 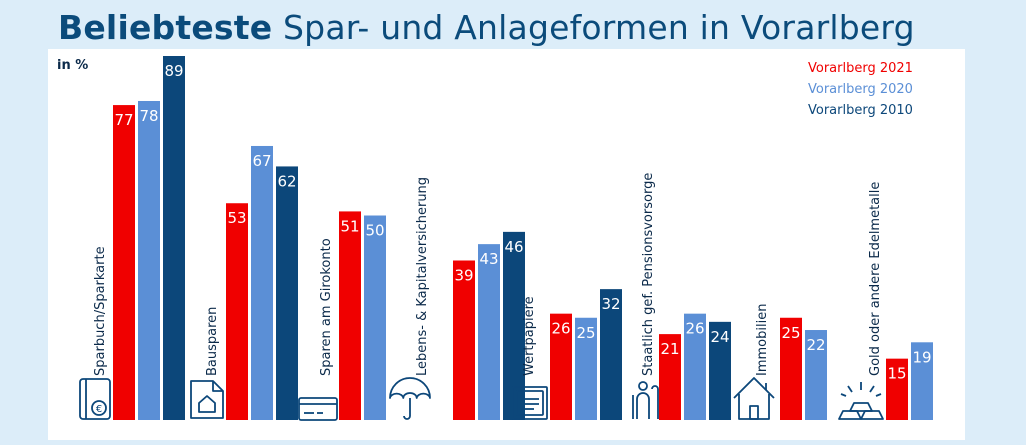 What do you see at coordinates (374, 231) in the screenshot?
I see `data-label: 50` at bounding box center [374, 231].